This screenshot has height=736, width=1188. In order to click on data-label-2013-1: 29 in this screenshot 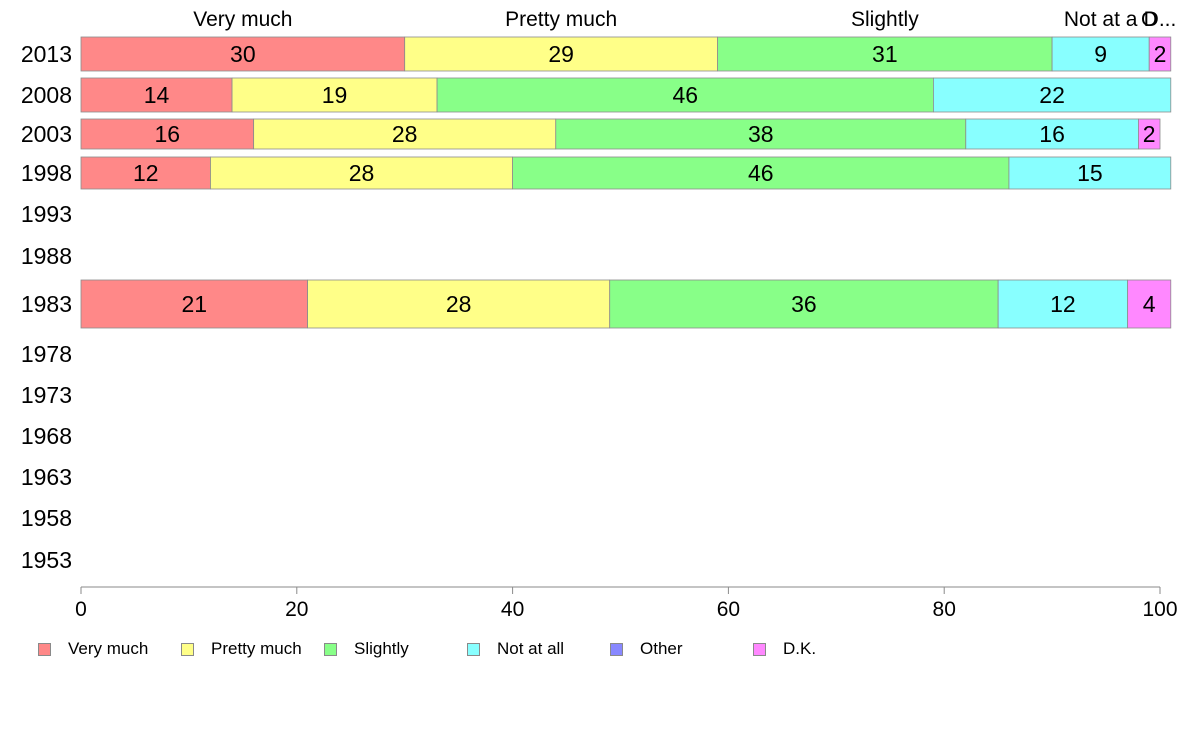, I will do `click(561, 54)`.